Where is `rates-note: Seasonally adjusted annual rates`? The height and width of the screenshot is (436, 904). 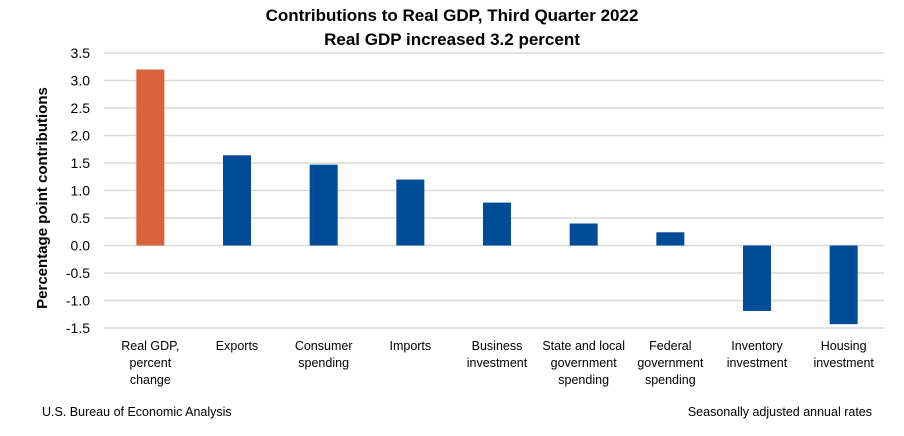 rates-note: Seasonally adjusted annual rates is located at coordinates (779, 412).